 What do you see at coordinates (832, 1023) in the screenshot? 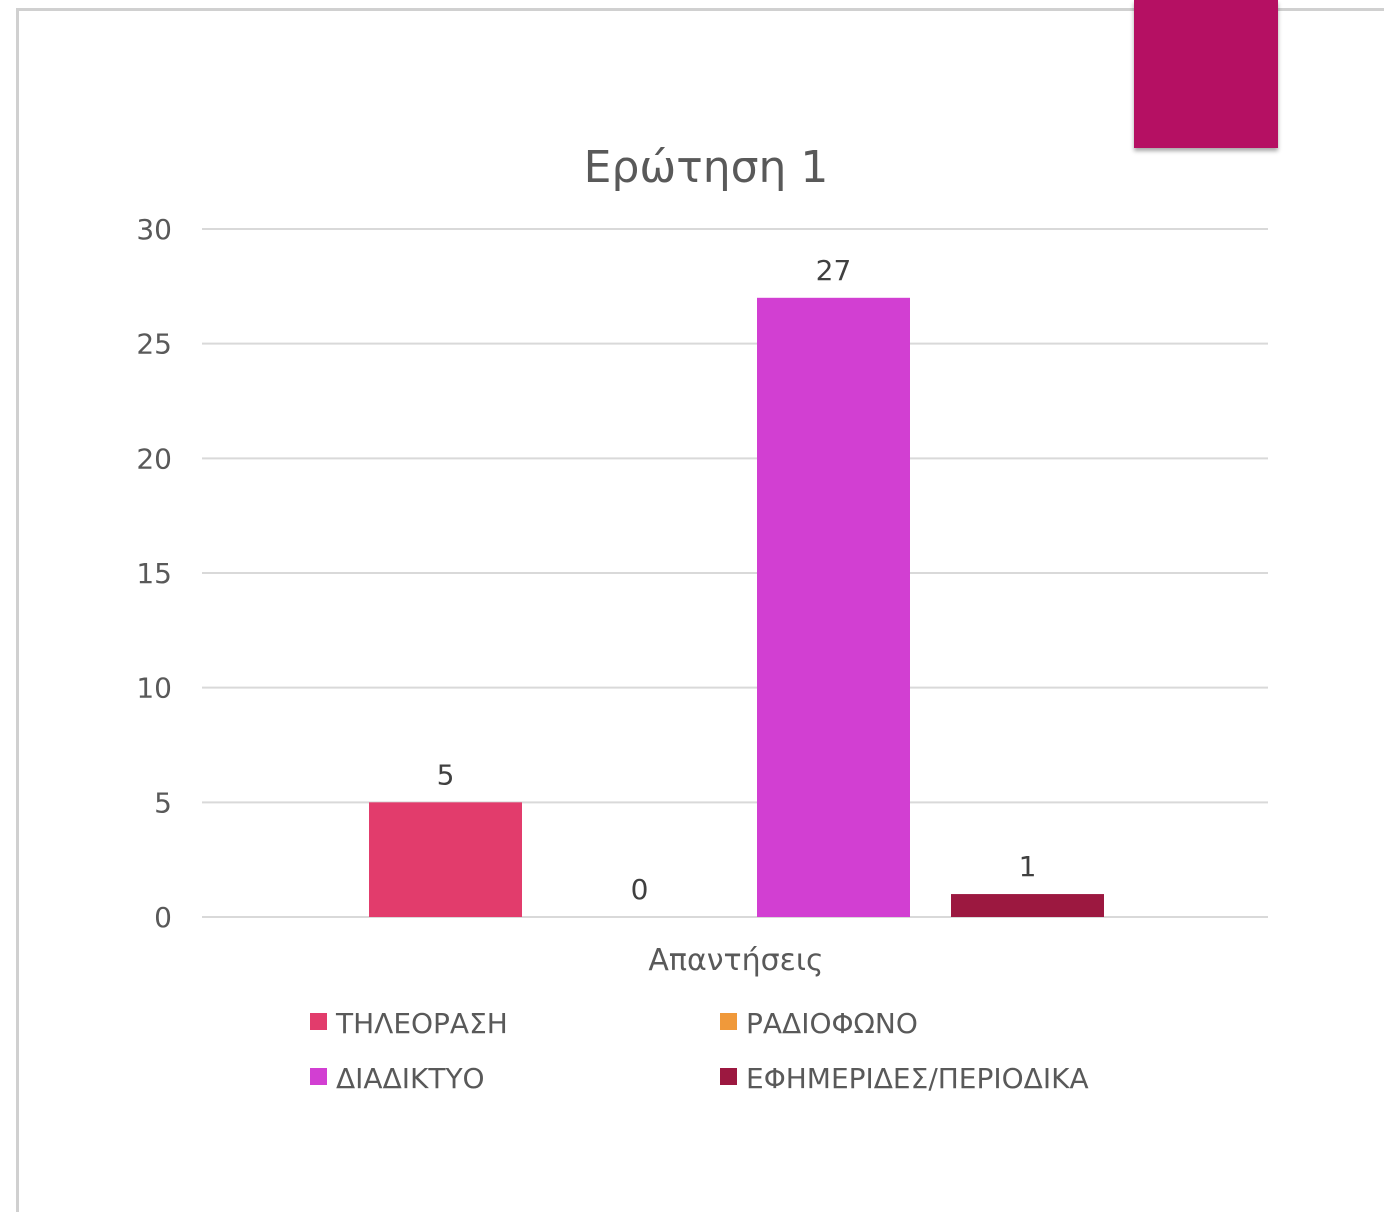
I see `legend-label: ΡΑΔΙΟΦΩΝΟ` at bounding box center [832, 1023].